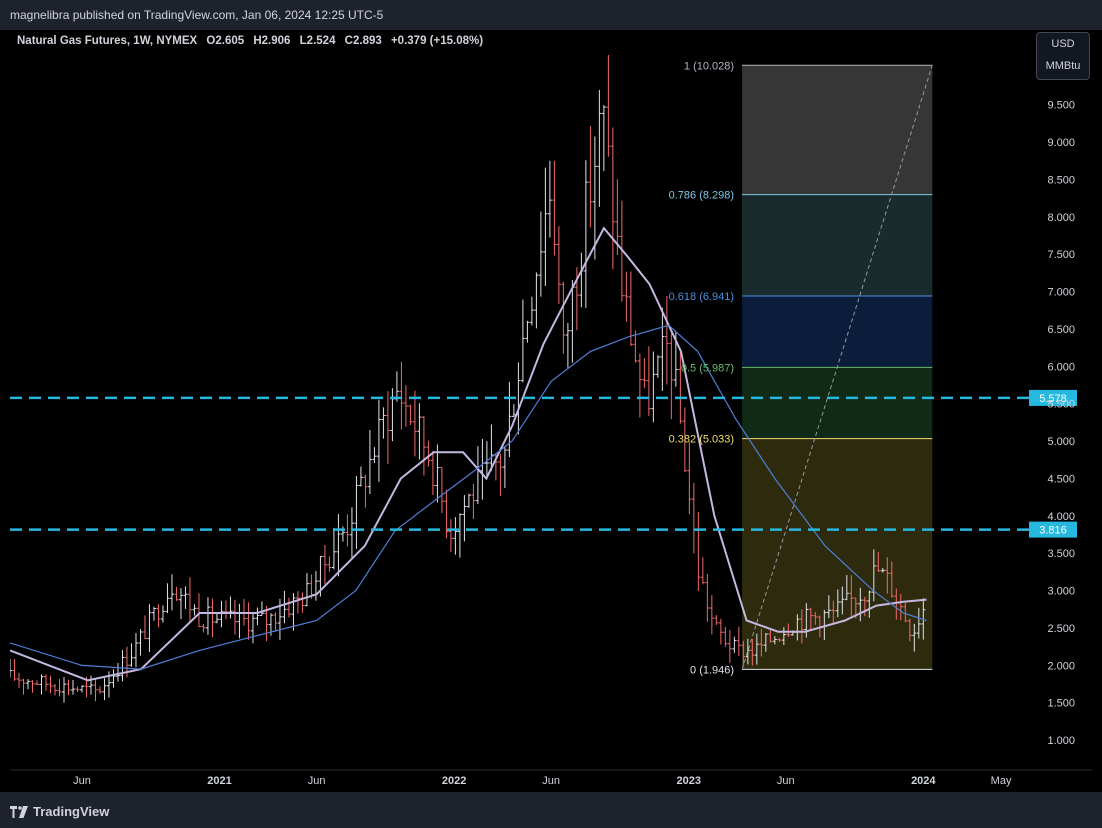 Image resolution: width=1102 pixels, height=828 pixels. I want to click on level-price-label: 3.816, so click(1053, 531).